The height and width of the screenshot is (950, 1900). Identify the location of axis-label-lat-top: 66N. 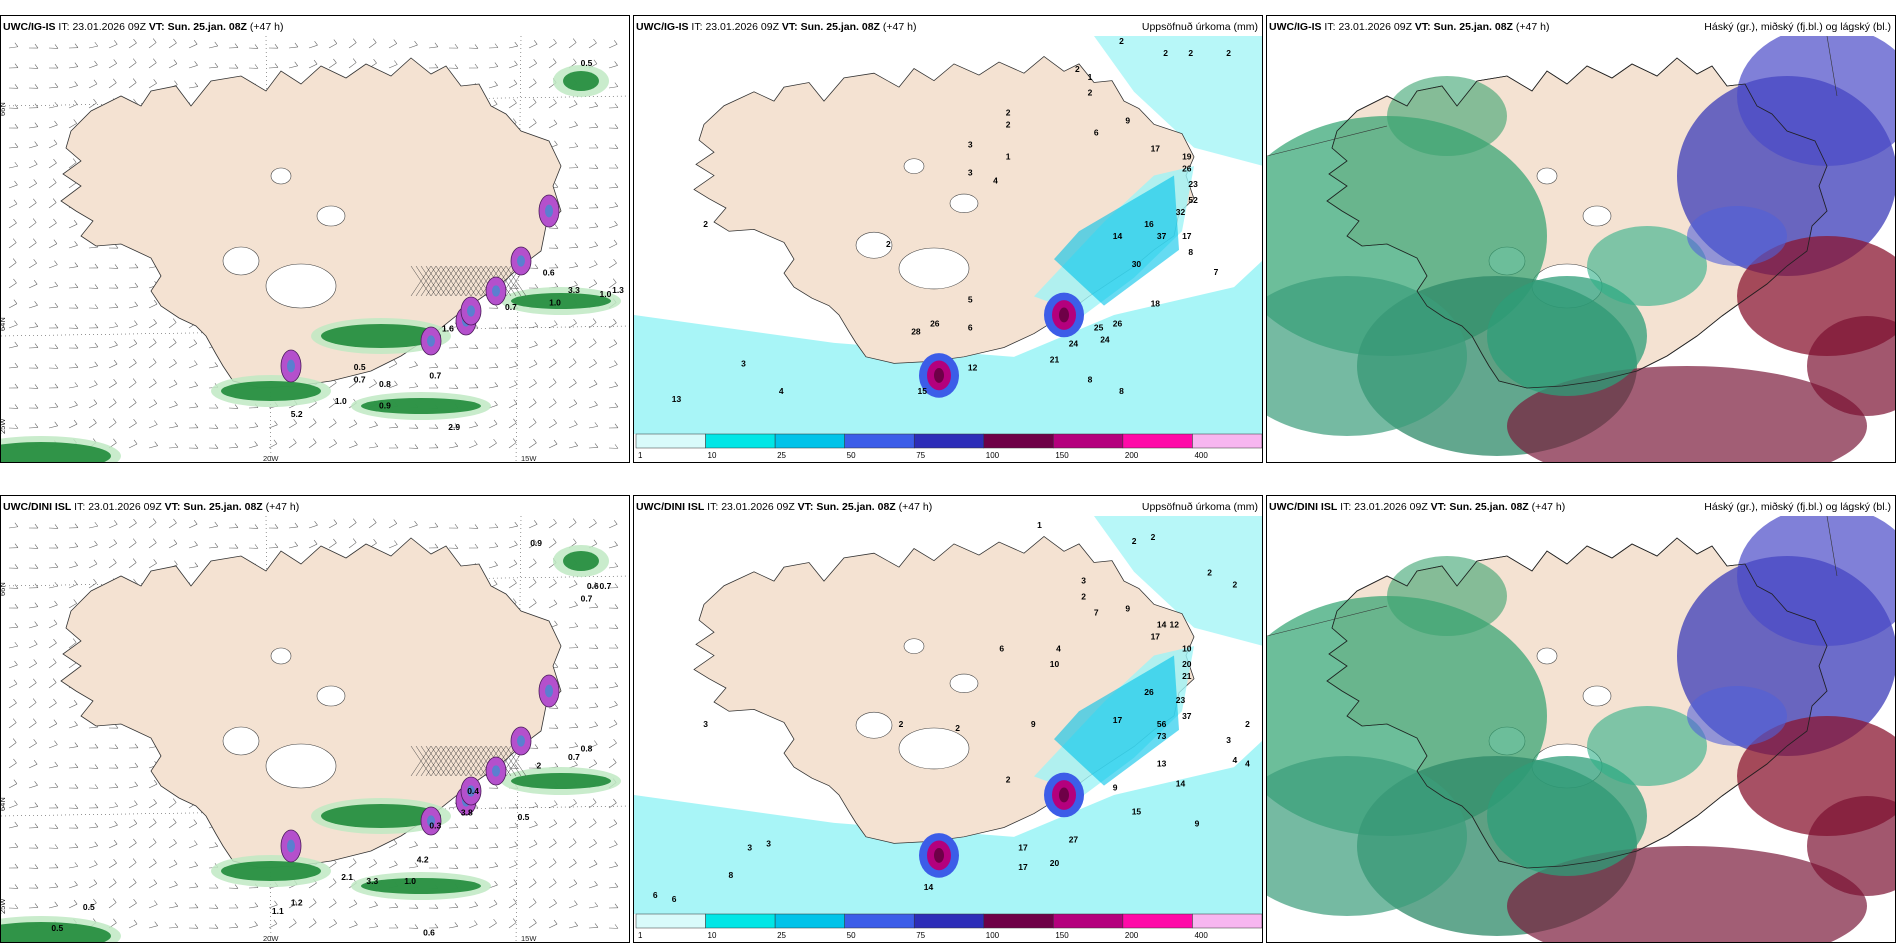
(4, 109).